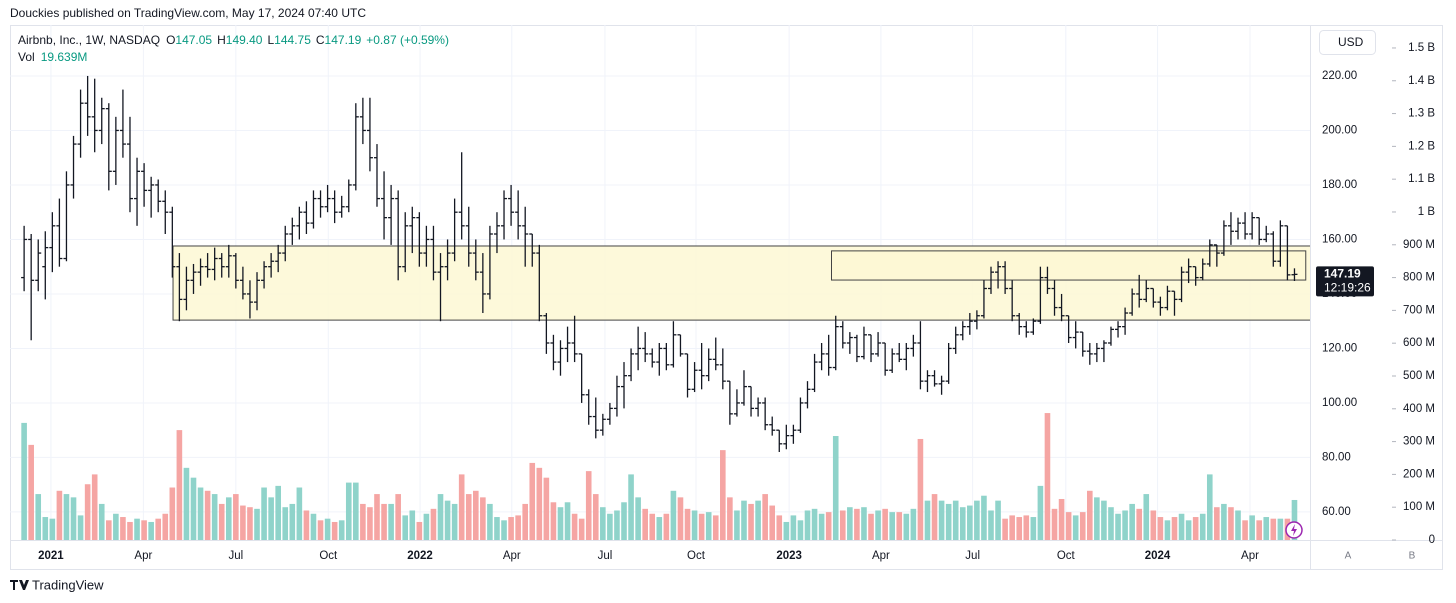  What do you see at coordinates (1339, 76) in the screenshot?
I see `y-tick-label: 220.00` at bounding box center [1339, 76].